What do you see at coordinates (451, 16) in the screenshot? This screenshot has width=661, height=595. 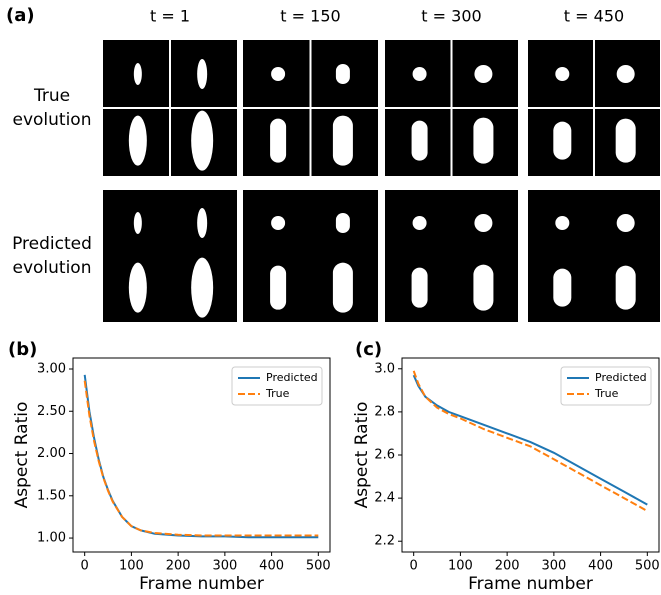 I see `column-header: t = 300` at bounding box center [451, 16].